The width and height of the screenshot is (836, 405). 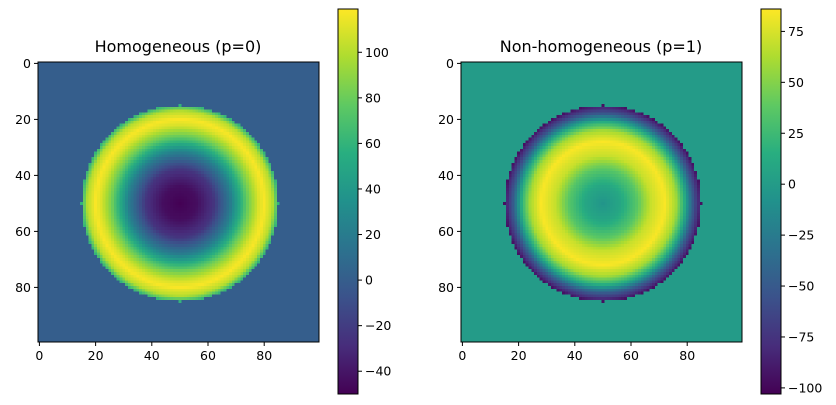 I want to click on colorbar-tick-label: 100, so click(x=377, y=52).